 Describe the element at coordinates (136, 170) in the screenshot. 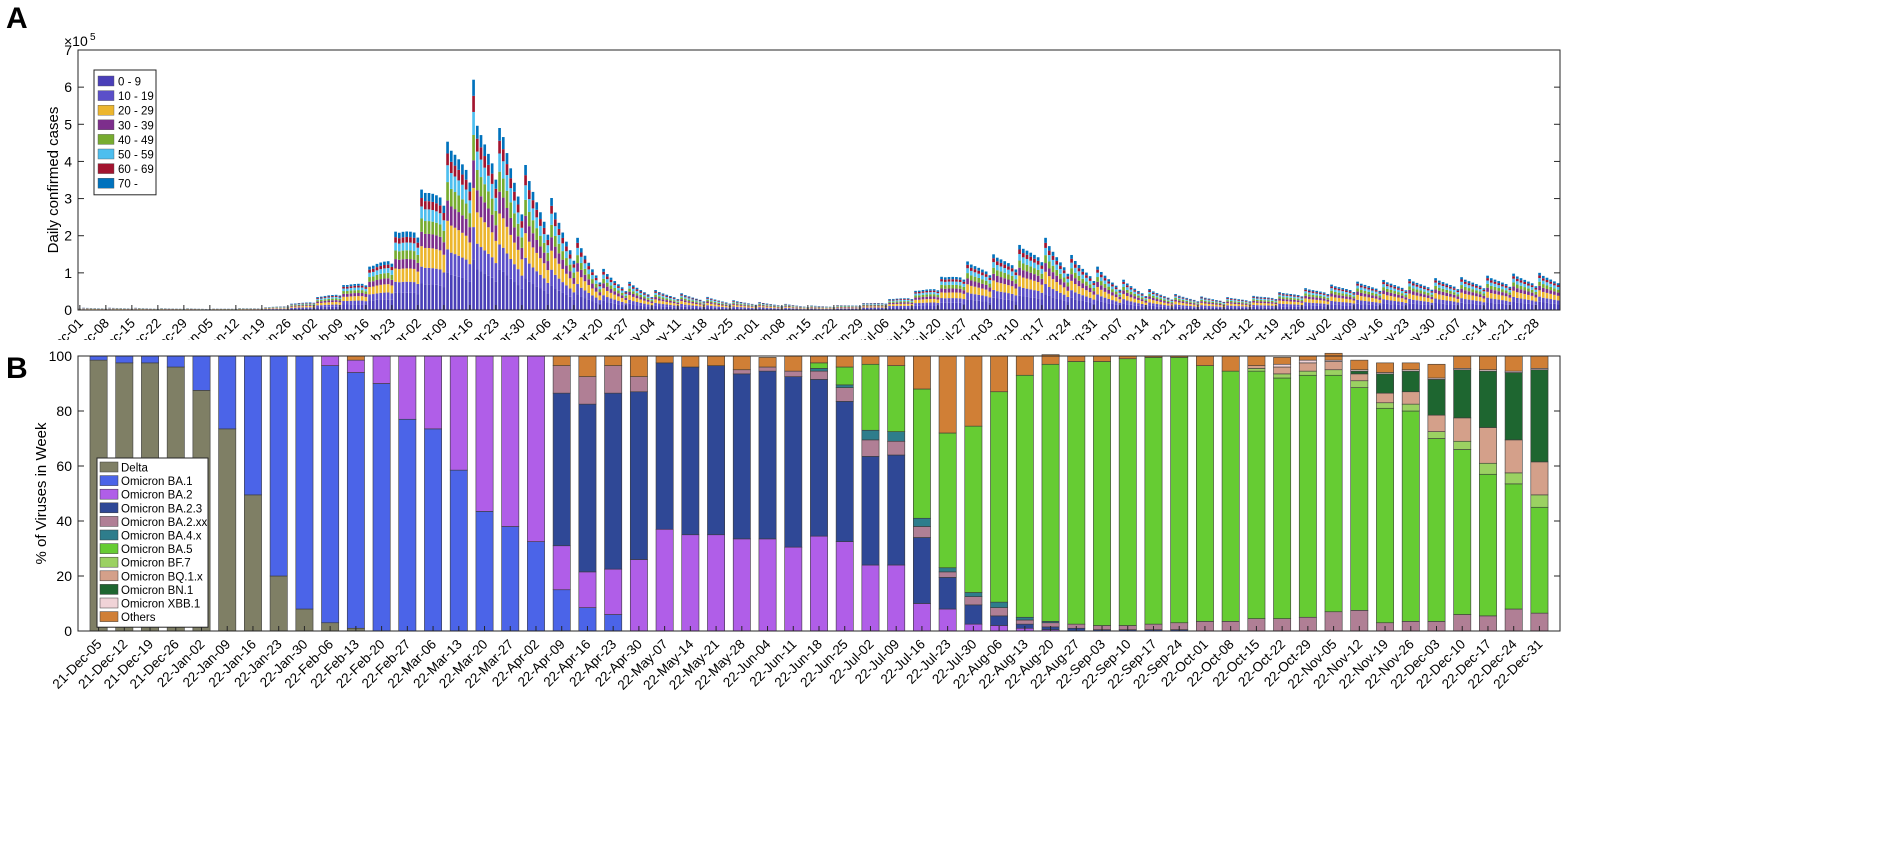

I see `legend-label: 60 - 69` at that location.